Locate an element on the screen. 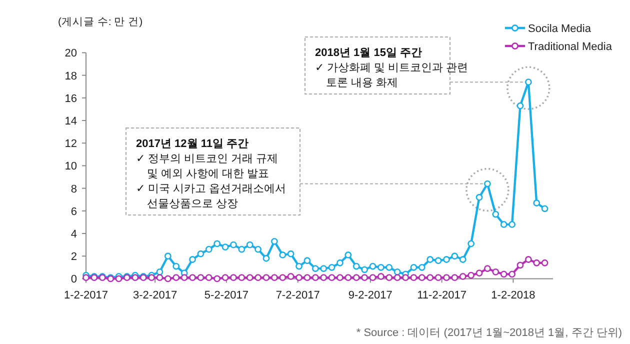 The height and width of the screenshot is (344, 630). ylabel: (게시글 수: 만 건) is located at coordinates (100, 22).